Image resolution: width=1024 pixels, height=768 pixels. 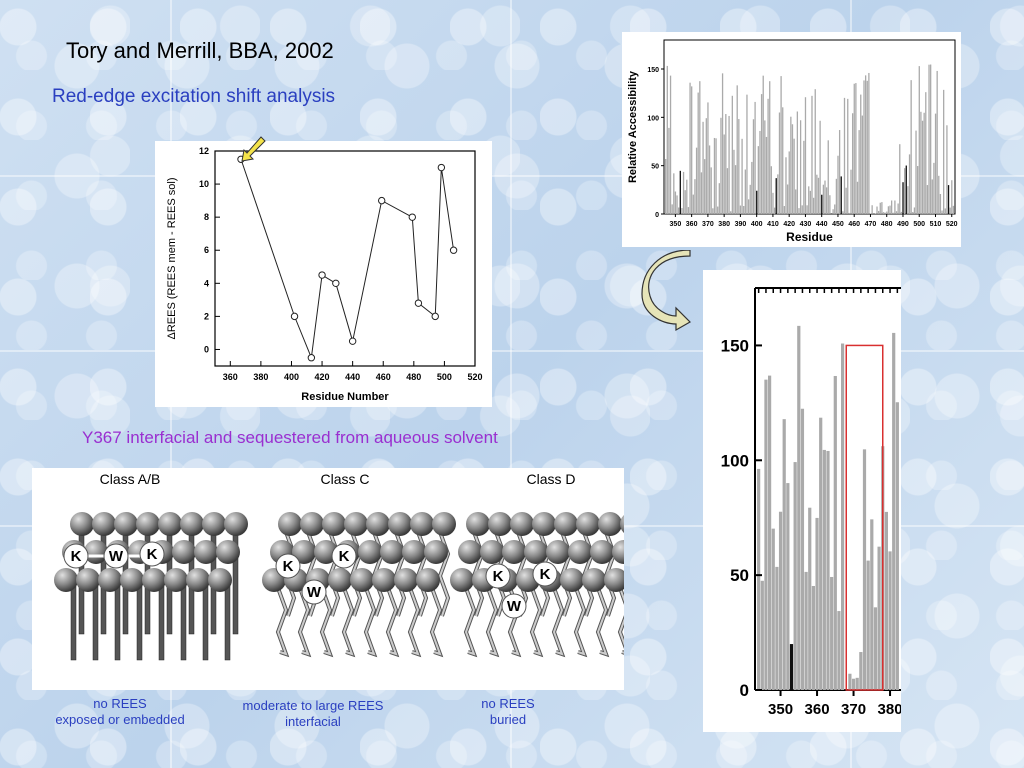 What do you see at coordinates (952, 224) in the screenshot?
I see `x-tick-label: 520` at bounding box center [952, 224].